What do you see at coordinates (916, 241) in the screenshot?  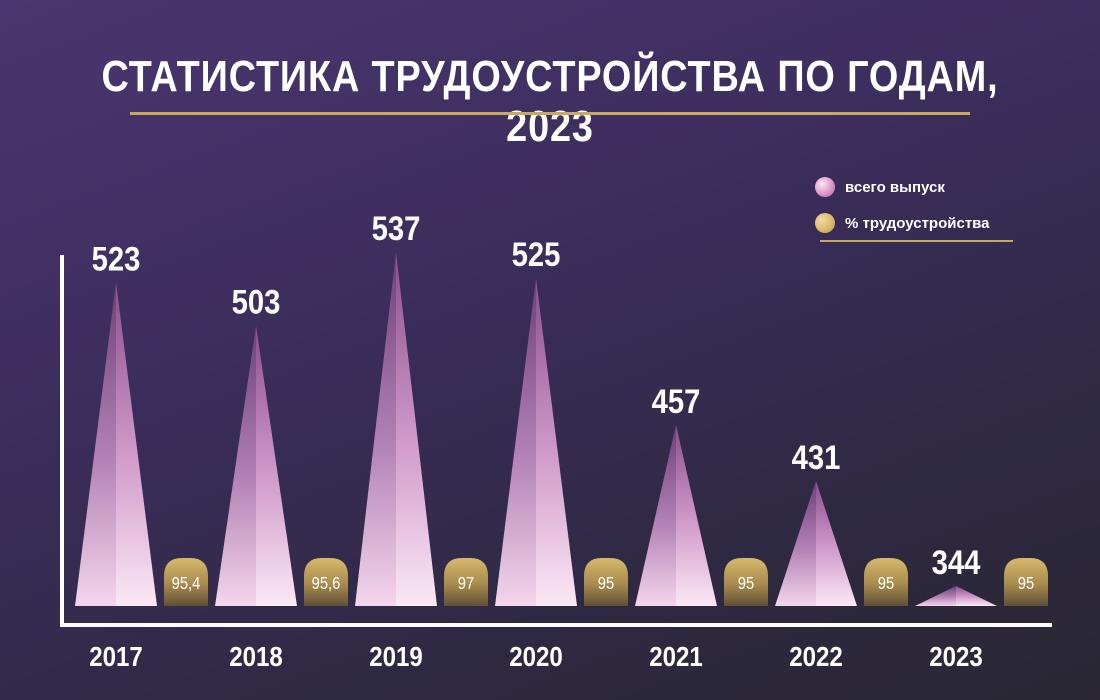 I see `legend-underline` at bounding box center [916, 241].